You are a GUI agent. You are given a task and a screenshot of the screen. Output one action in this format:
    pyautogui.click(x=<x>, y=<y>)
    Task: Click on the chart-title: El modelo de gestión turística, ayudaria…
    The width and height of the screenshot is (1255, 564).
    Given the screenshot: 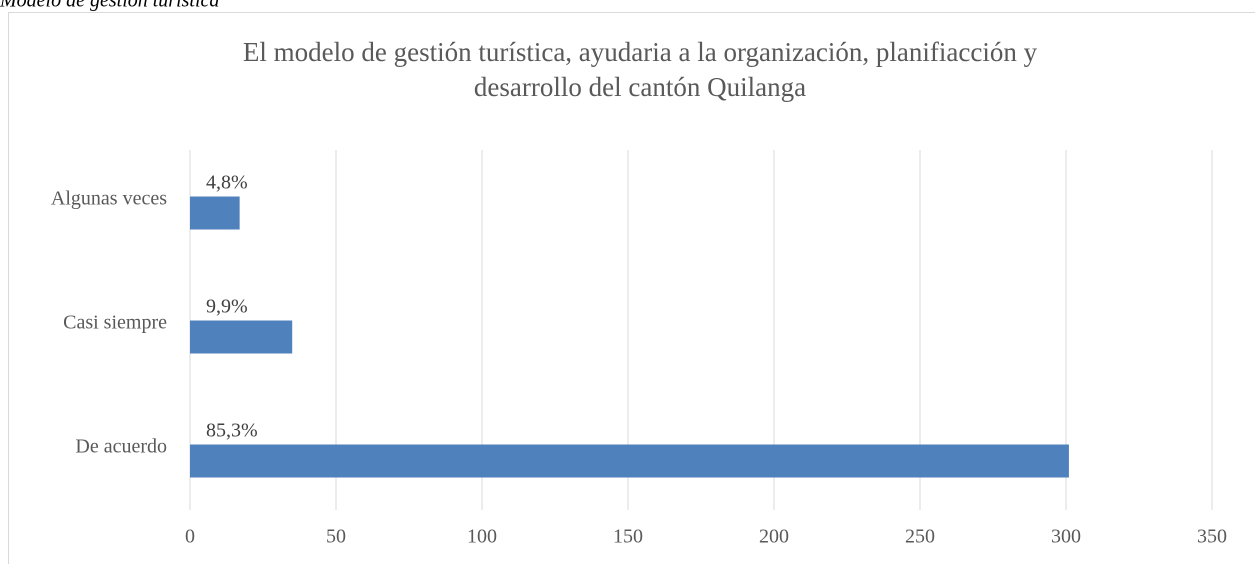 What is the action you would take?
    pyautogui.click(x=640, y=52)
    